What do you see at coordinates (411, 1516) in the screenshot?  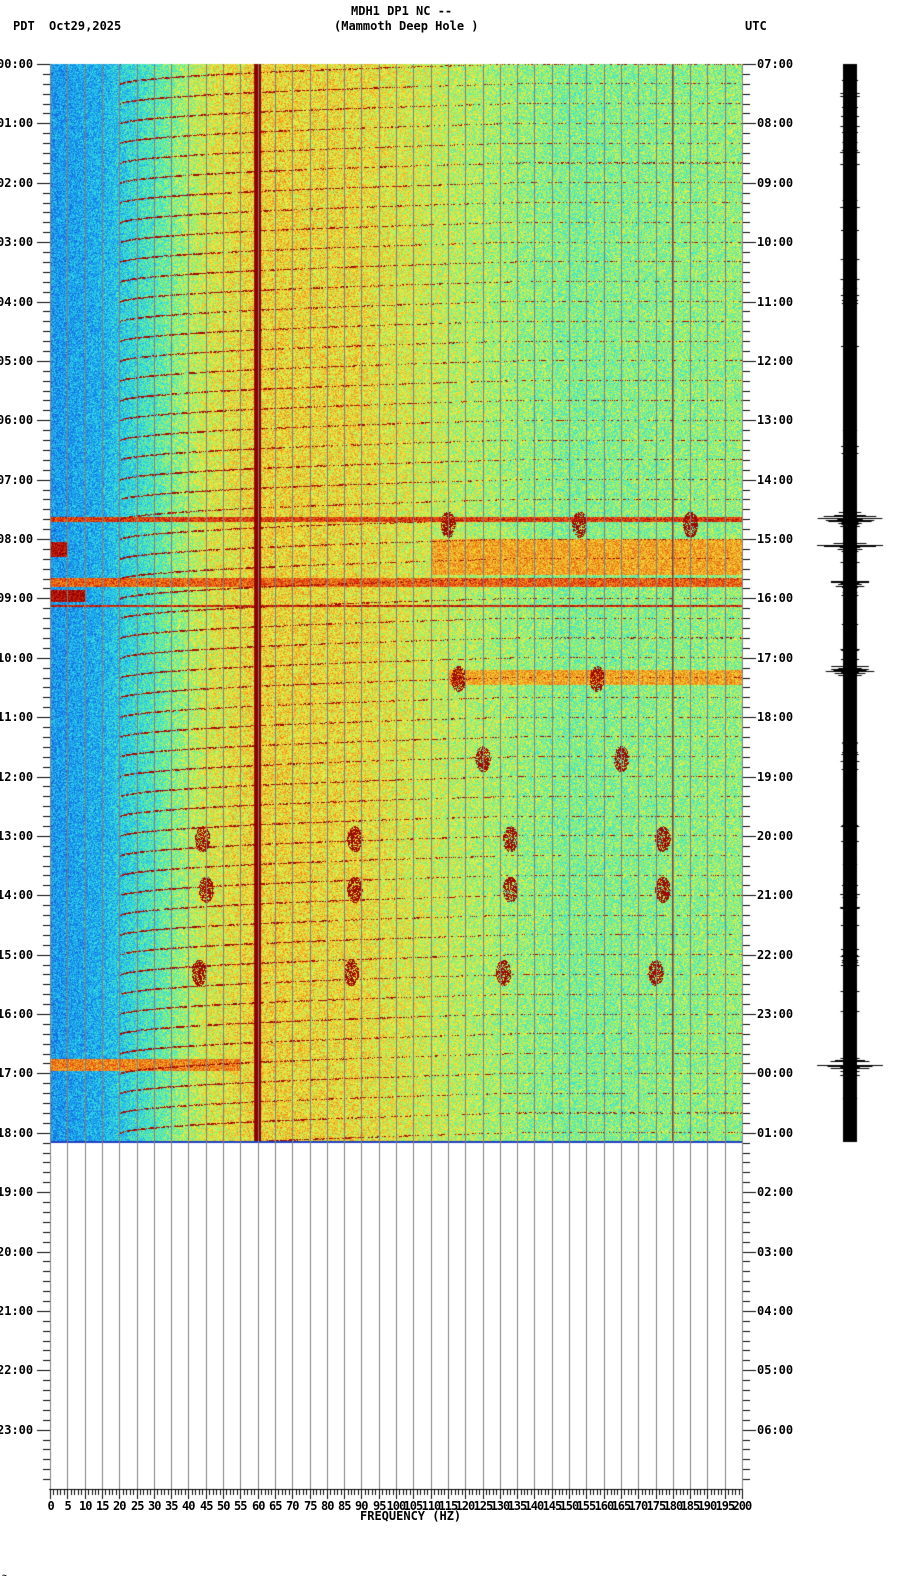 I see `x-axis-title: FREQUENCY (HZ)` at bounding box center [411, 1516].